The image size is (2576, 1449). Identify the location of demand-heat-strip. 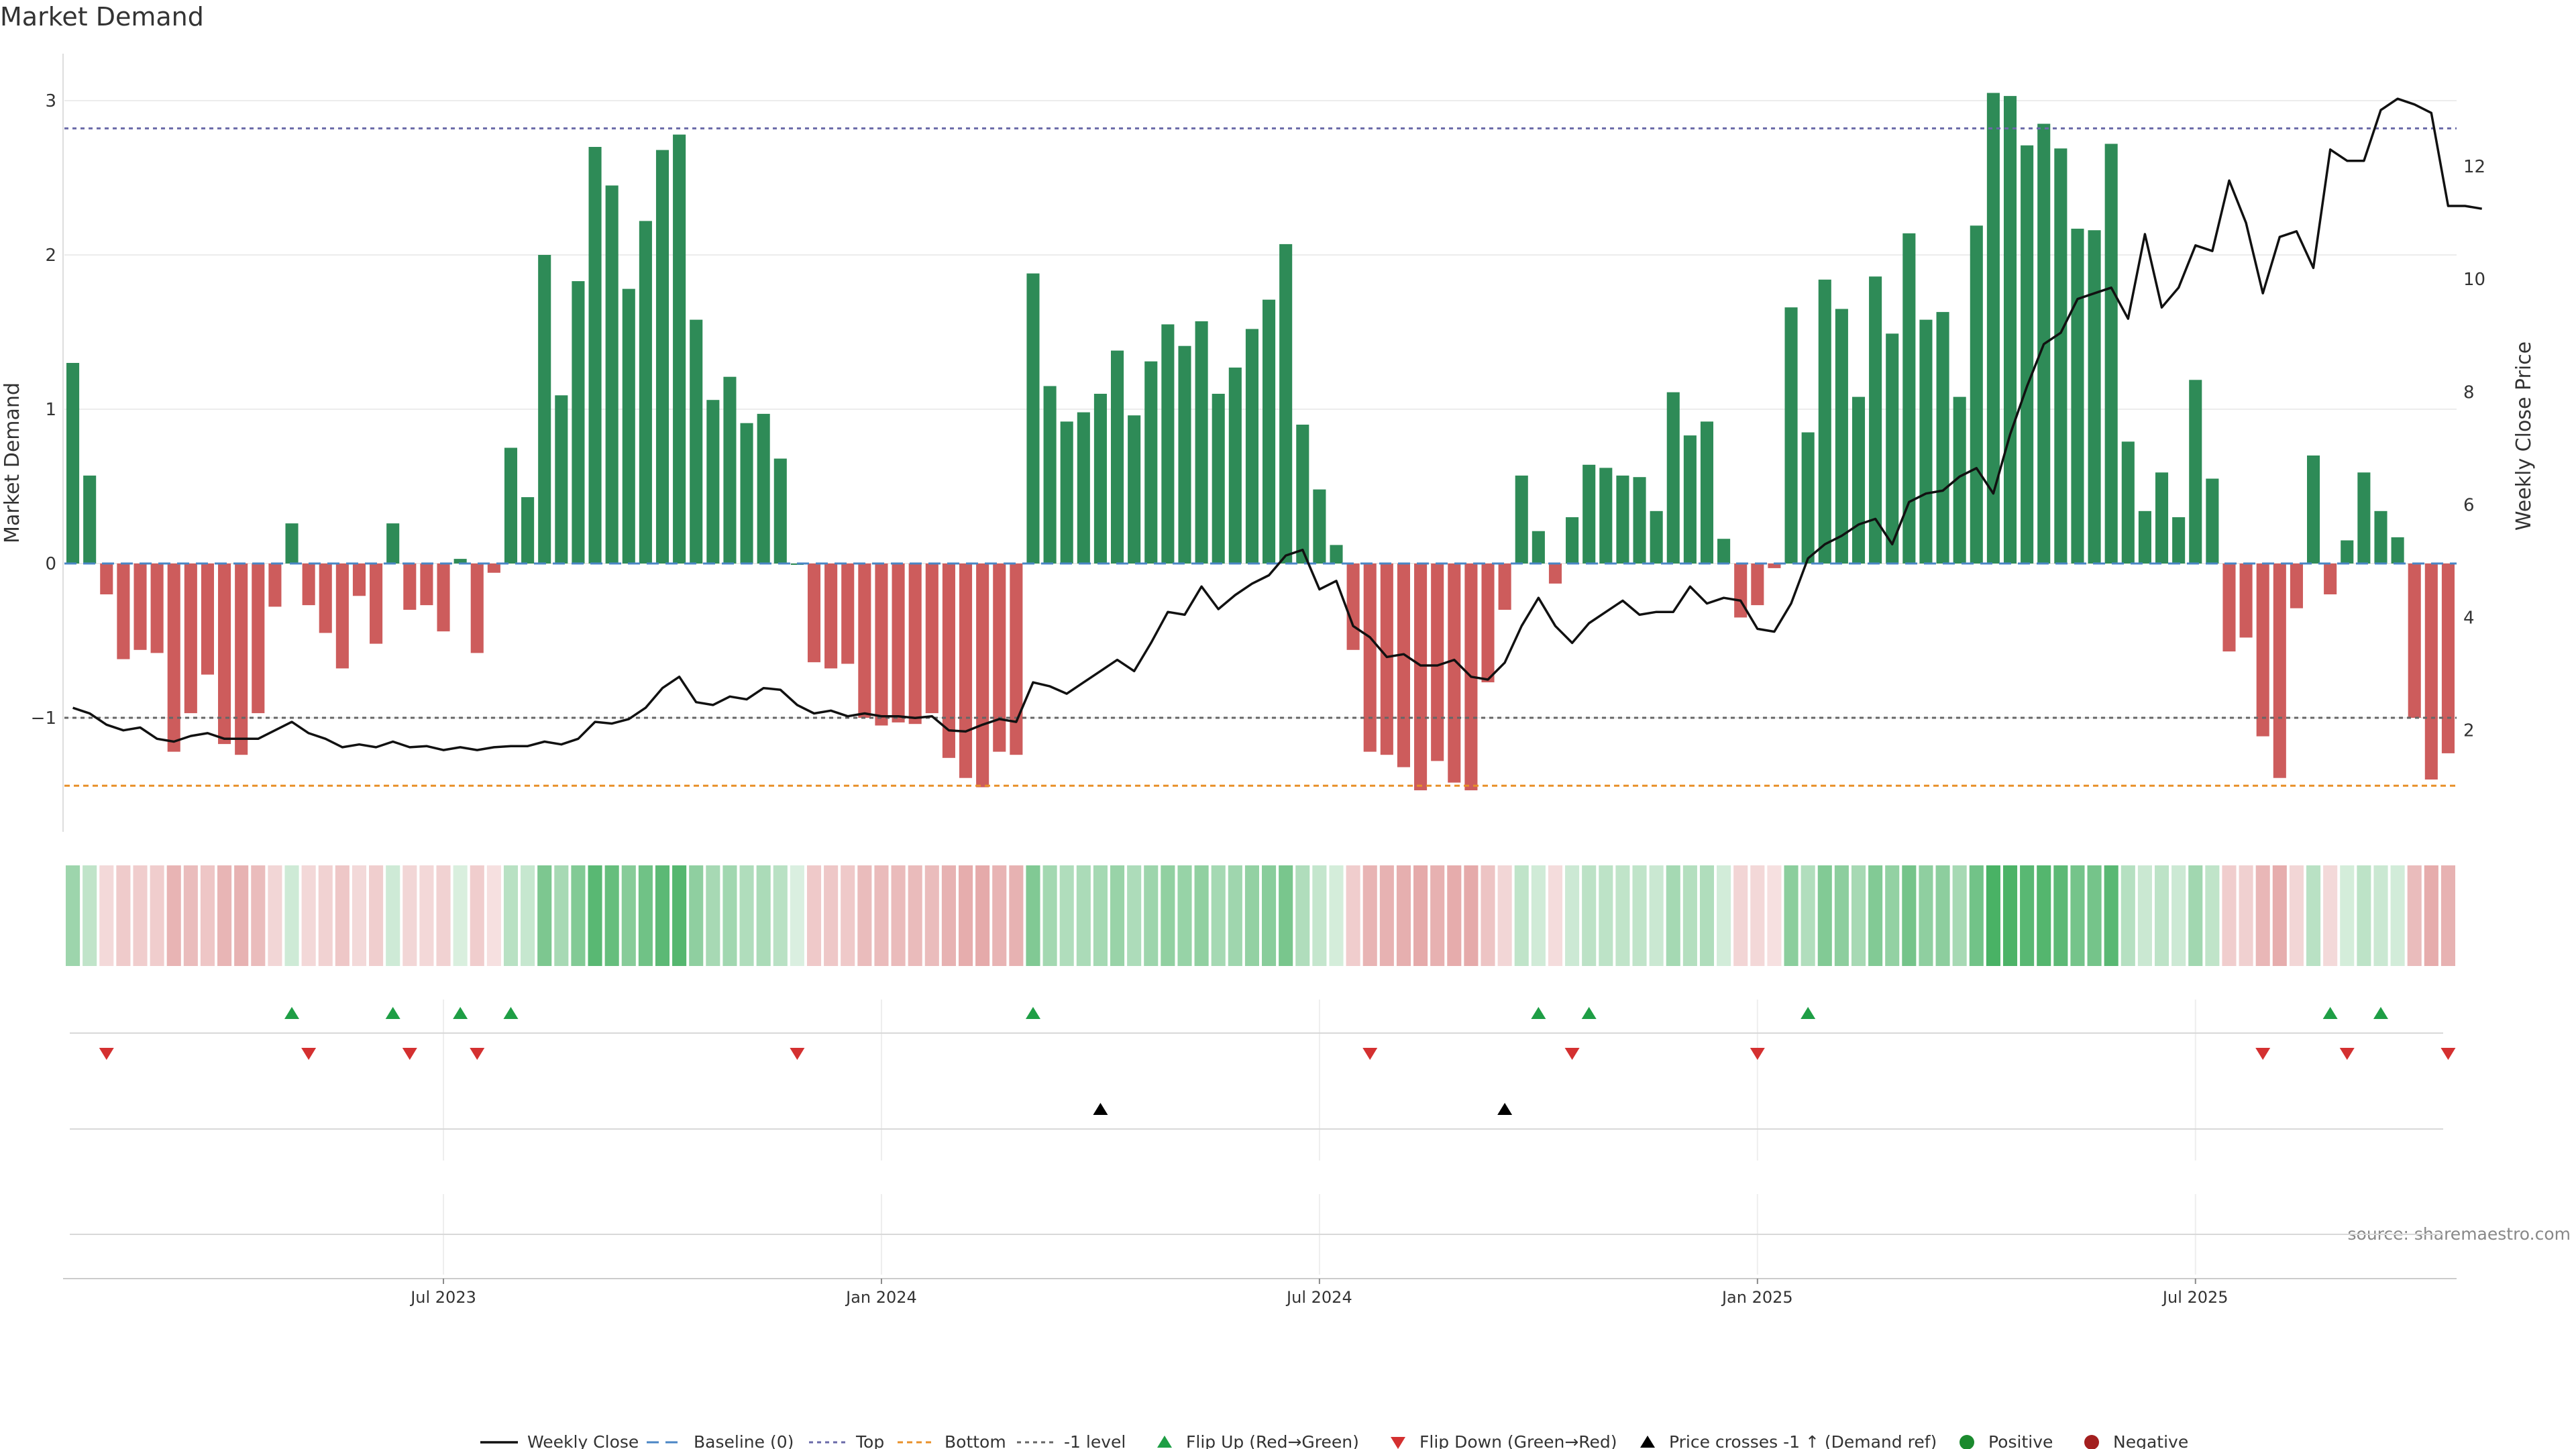
(1260, 915).